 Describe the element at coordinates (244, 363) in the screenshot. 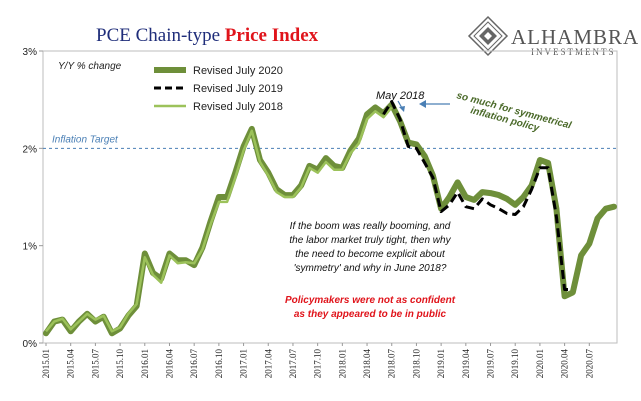

I see `x-tick-label: 2017.01` at that location.